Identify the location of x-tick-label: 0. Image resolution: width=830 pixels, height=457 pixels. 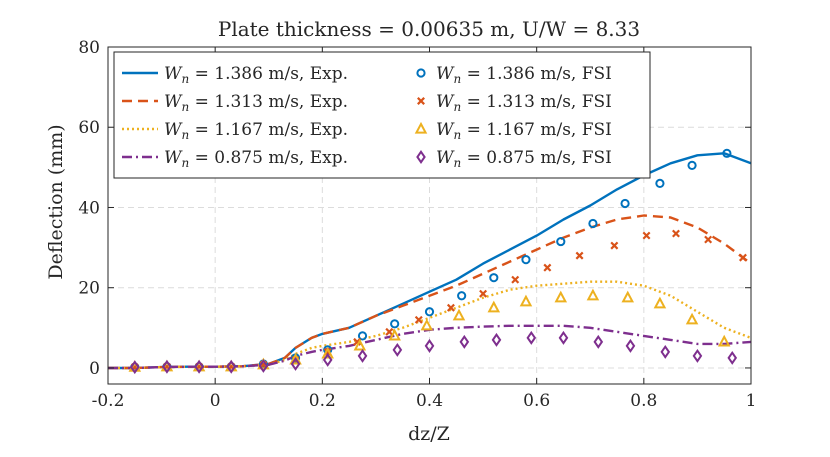
(215, 401).